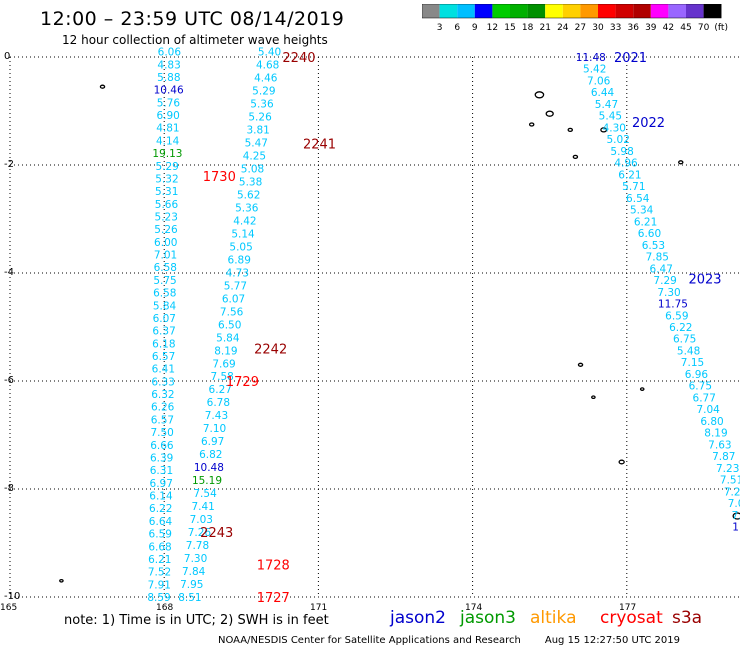 The width and height of the screenshot is (740, 650). What do you see at coordinates (195, 559) in the screenshot?
I see `wave-height-value: 7.30` at bounding box center [195, 559].